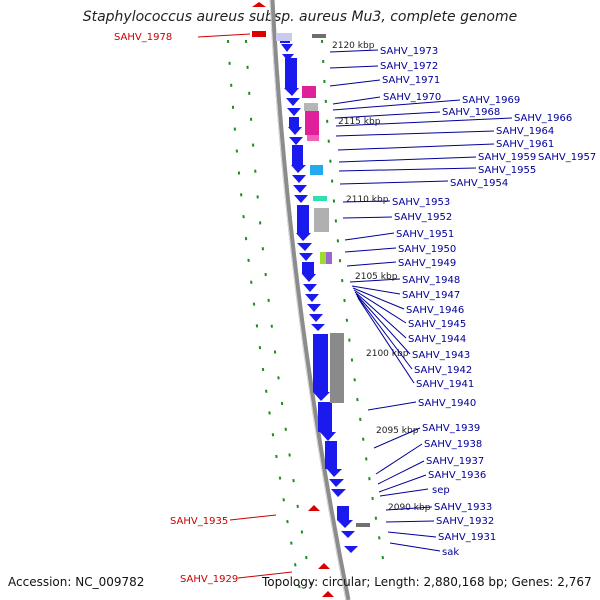  Describe the element at coordinates (209, 579) in the screenshot. I see `reverse-gene-label: SAHV_1929` at that location.